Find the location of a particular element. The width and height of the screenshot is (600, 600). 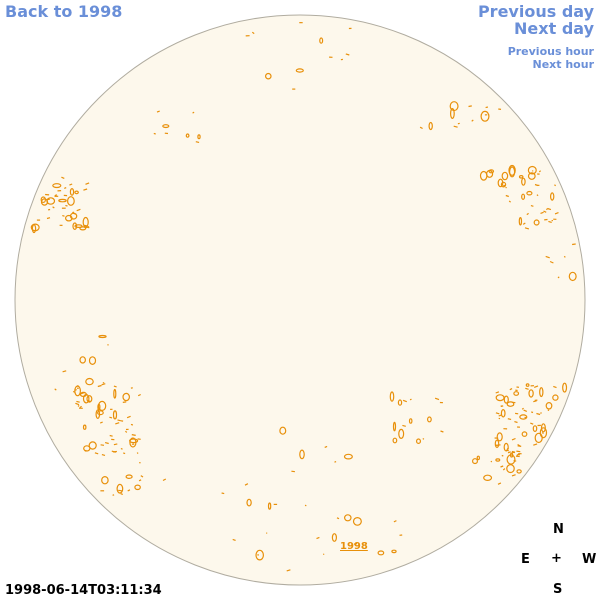

observation-timestamp: 1998-06-14T03:11:34 is located at coordinates (83, 590).